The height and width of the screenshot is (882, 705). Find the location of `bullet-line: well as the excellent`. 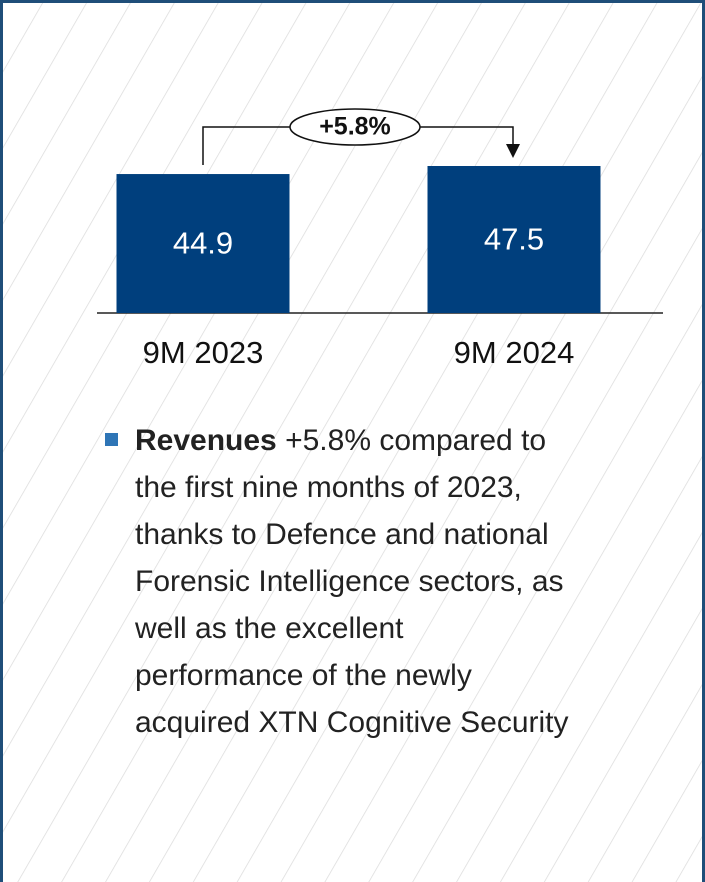

bullet-line: well as the excellent is located at coordinates (269, 628).